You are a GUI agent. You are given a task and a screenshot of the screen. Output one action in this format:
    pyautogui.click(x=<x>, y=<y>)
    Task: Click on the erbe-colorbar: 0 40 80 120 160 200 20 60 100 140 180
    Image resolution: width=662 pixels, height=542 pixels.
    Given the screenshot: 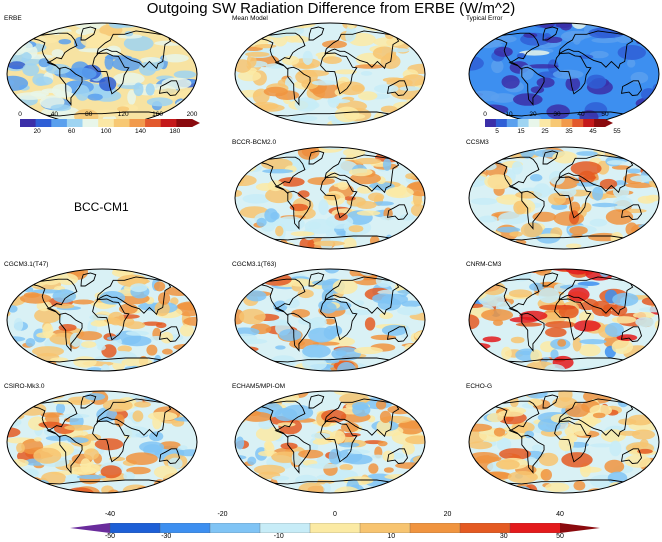 What is the action you would take?
    pyautogui.click(x=109, y=123)
    